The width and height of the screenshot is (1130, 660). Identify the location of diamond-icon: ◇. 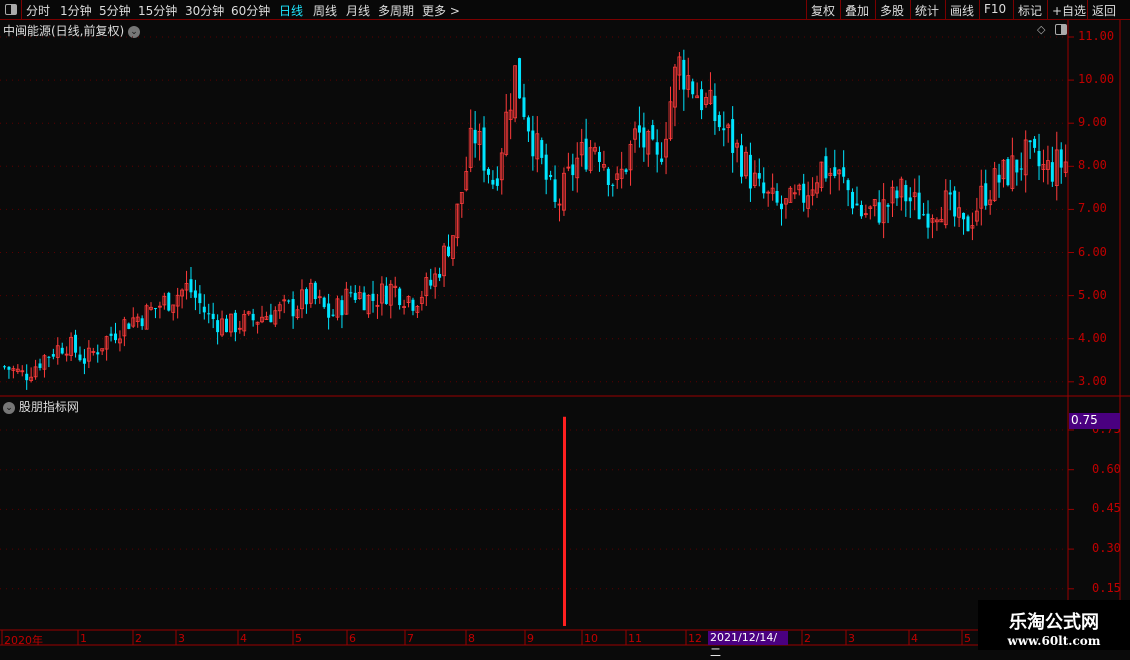
(1041, 29).